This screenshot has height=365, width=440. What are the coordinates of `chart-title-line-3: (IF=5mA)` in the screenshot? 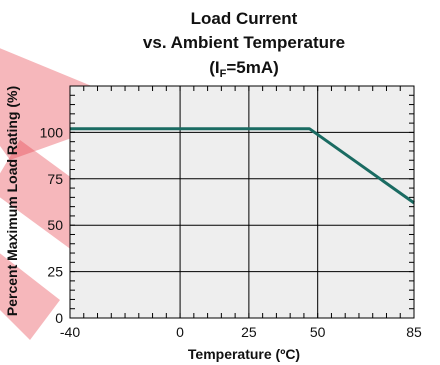 It's located at (244, 69).